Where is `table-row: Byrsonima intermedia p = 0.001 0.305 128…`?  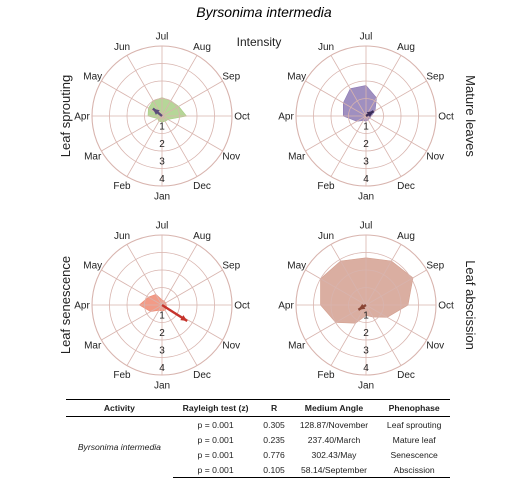 table-row: Byrsonima intermedia p = 0.001 0.305 128… is located at coordinates (258, 435).